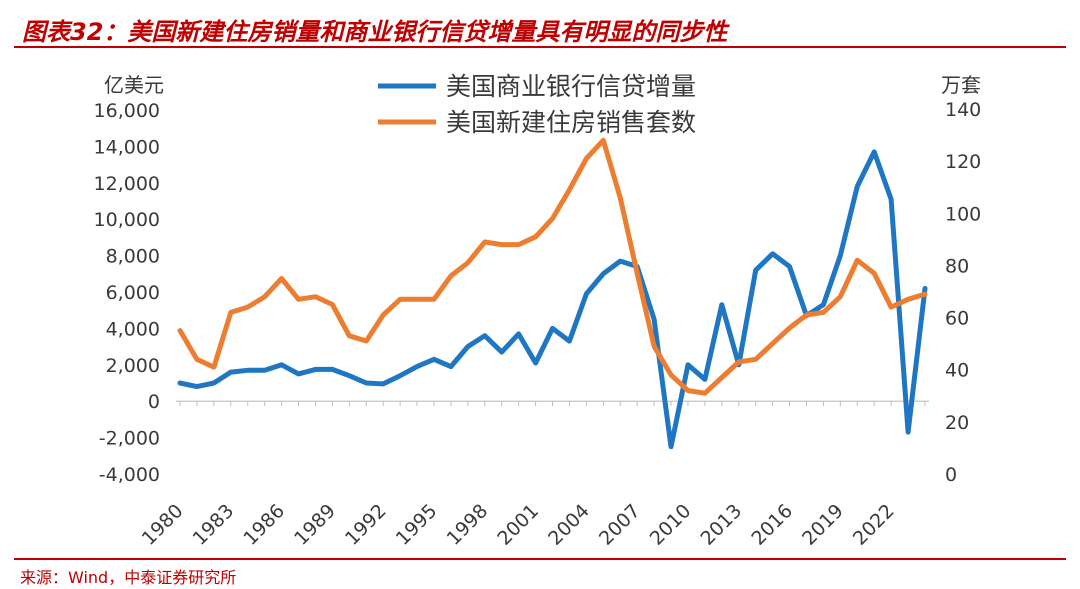 Image resolution: width=1080 pixels, height=589 pixels. What do you see at coordinates (133, 329) in the screenshot?
I see `left-axis-tick-label: 4,000` at bounding box center [133, 329].